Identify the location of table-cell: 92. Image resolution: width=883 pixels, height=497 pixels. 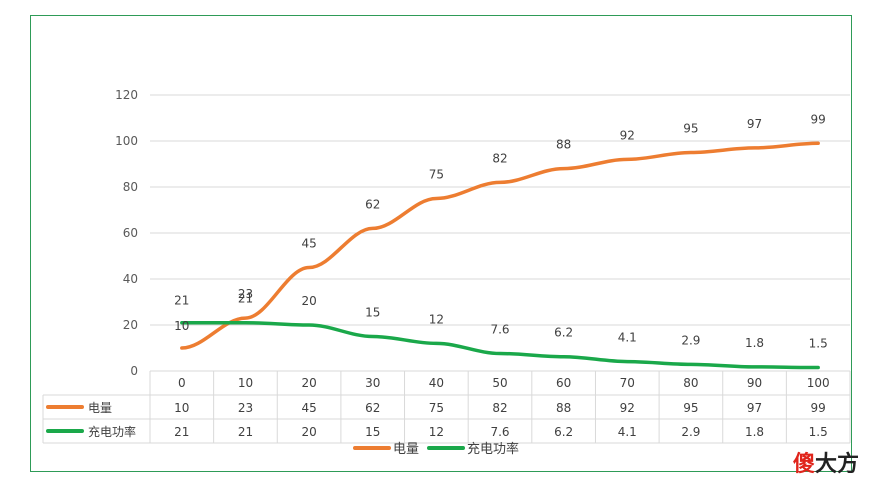
(627, 408).